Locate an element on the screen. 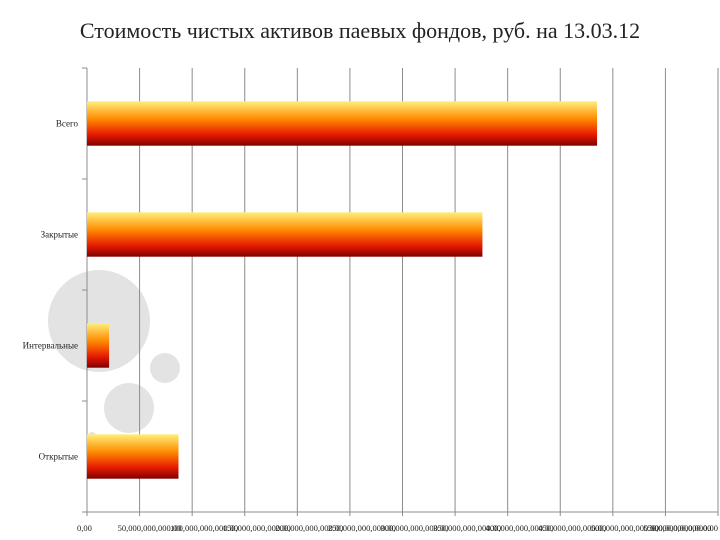  x-tick-label: 500,000,000,000.00 is located at coordinates (625, 528).